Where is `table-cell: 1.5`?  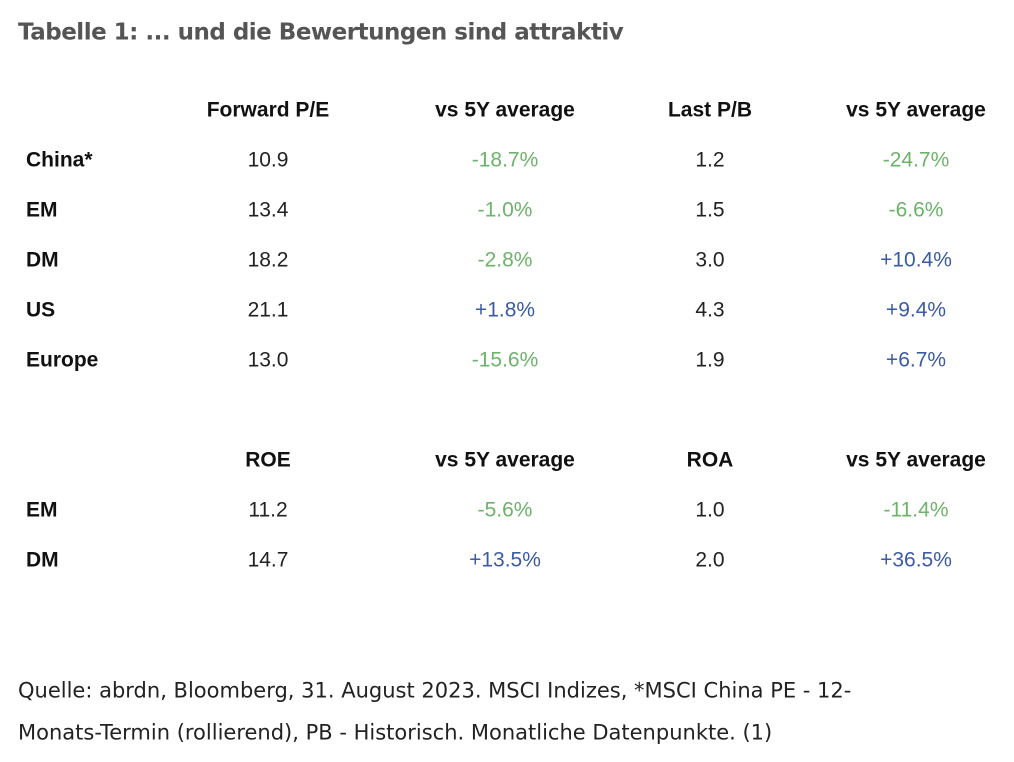
table-cell: 1.5 is located at coordinates (710, 210).